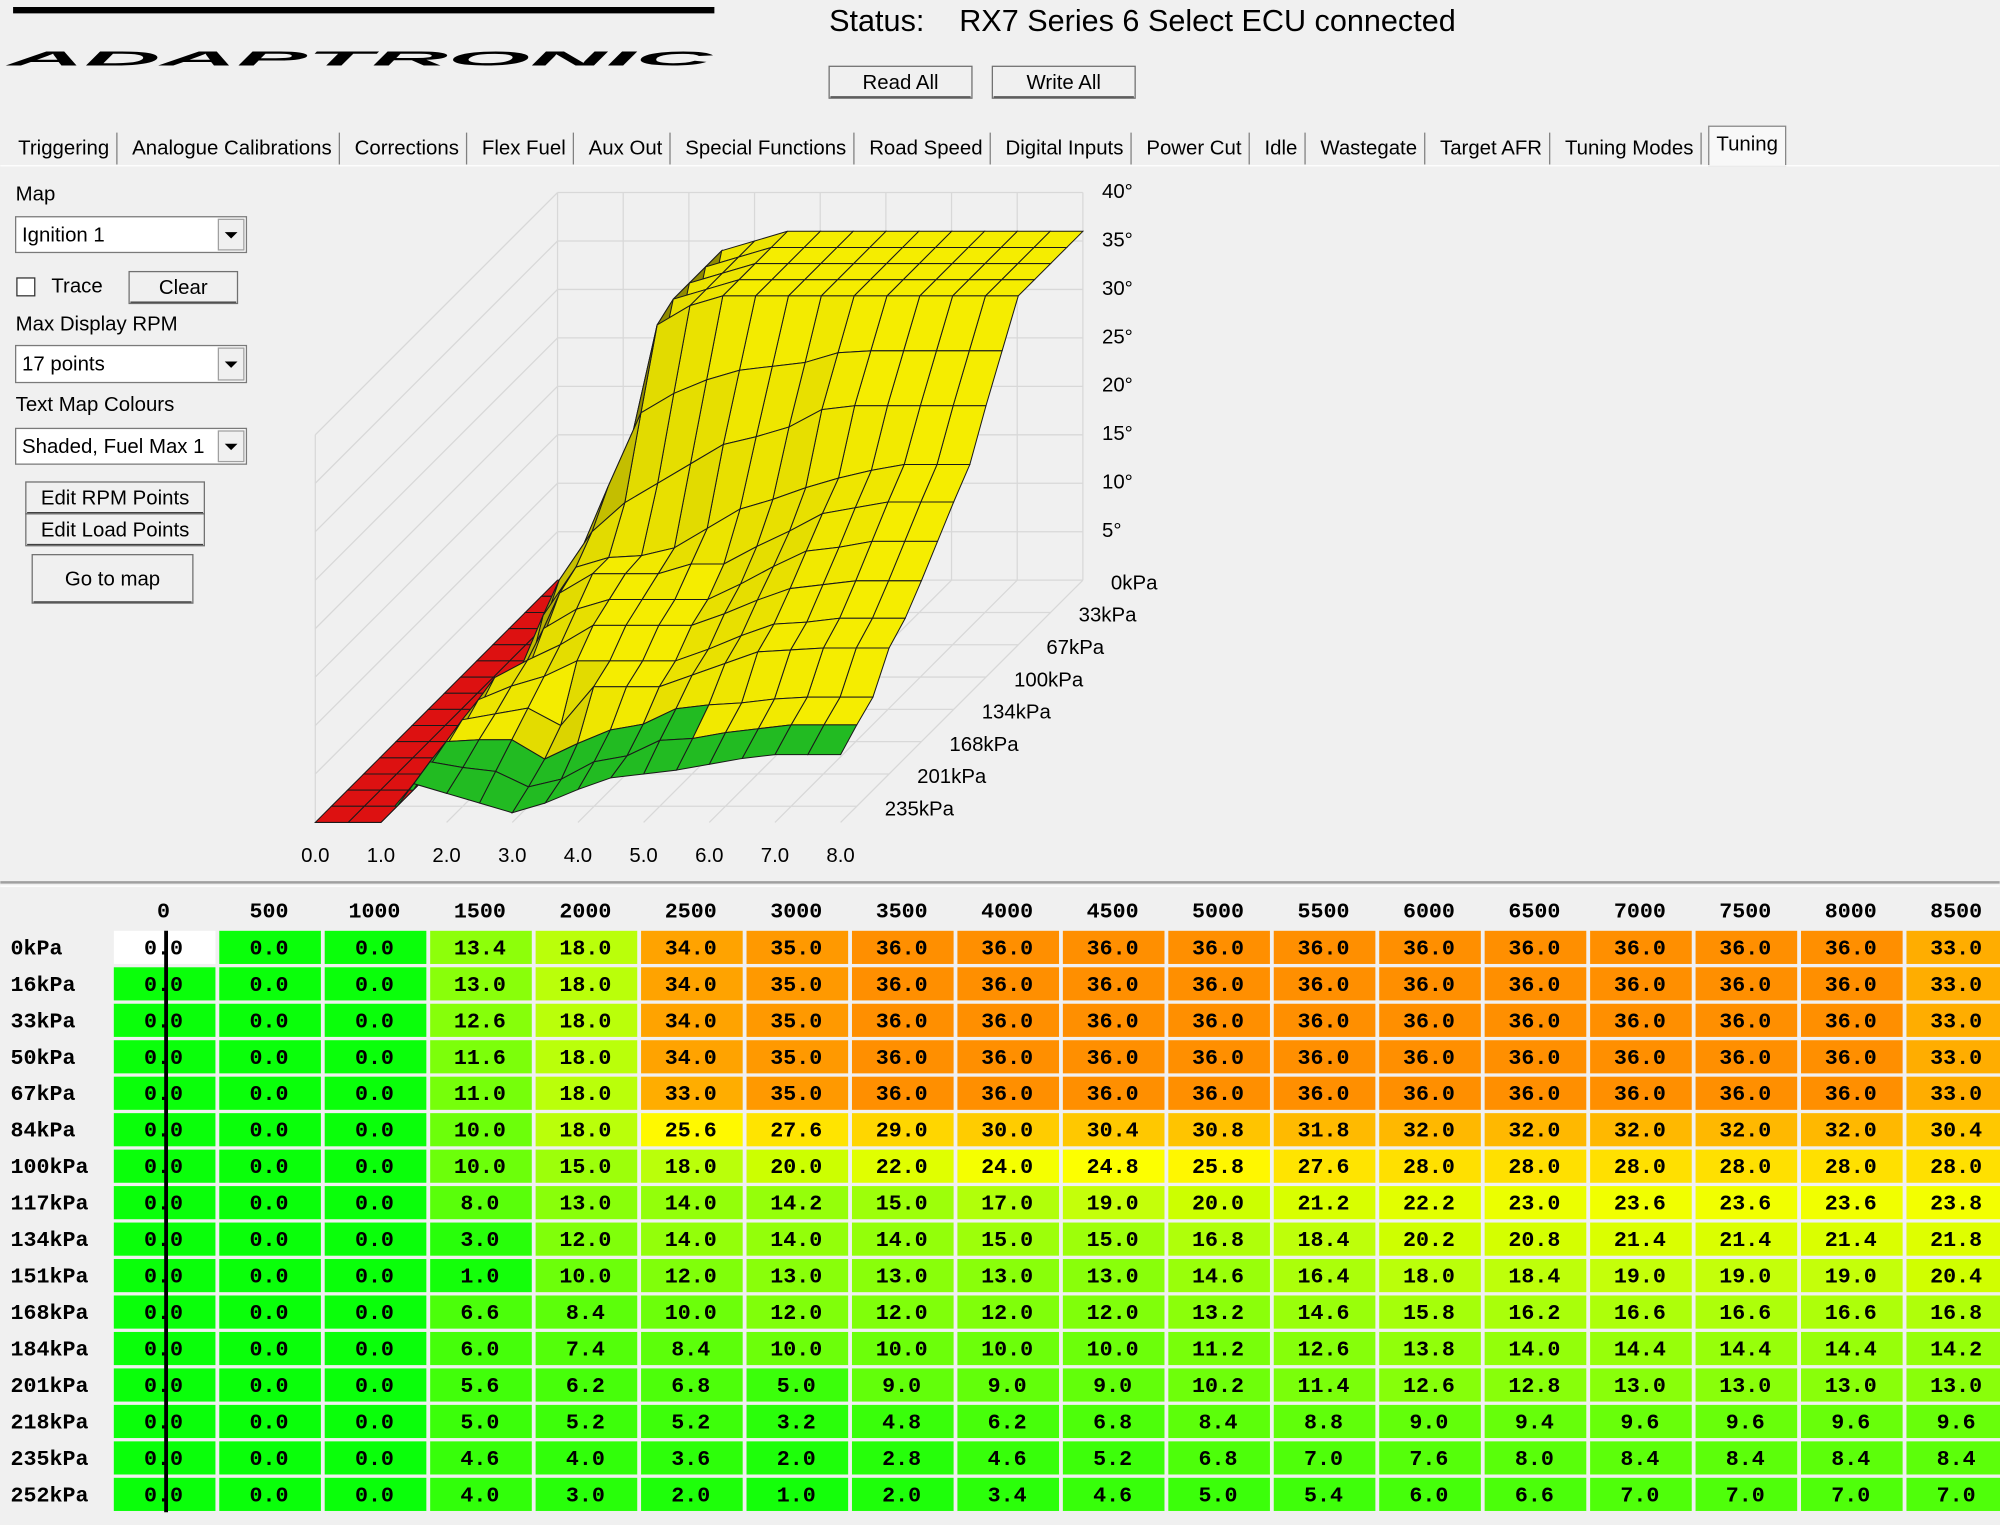  What do you see at coordinates (1428, 1495) in the screenshot?
I see `cell-value: 6.0` at bounding box center [1428, 1495].